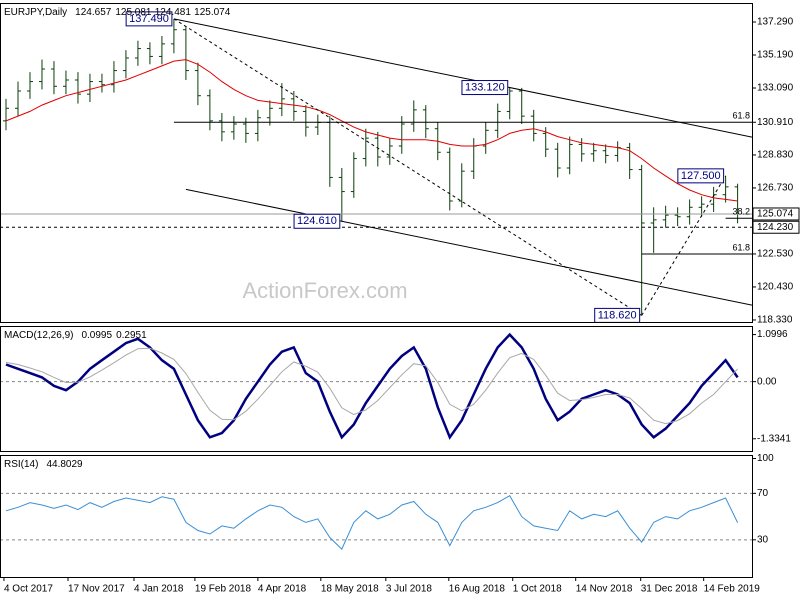 This screenshot has height=600, width=800. I want to click on panel-title: RSI(14), so click(21, 464).